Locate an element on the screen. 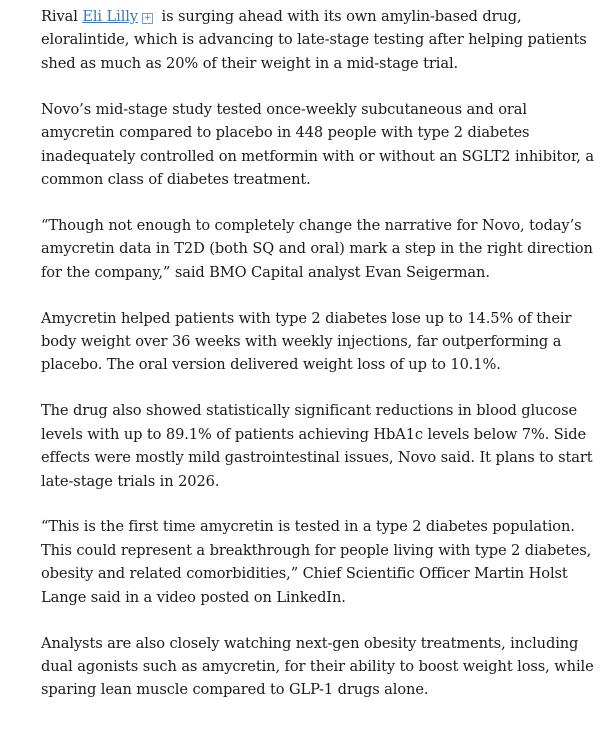 The image size is (615, 747). text: Rival is located at coordinates (62, 16).